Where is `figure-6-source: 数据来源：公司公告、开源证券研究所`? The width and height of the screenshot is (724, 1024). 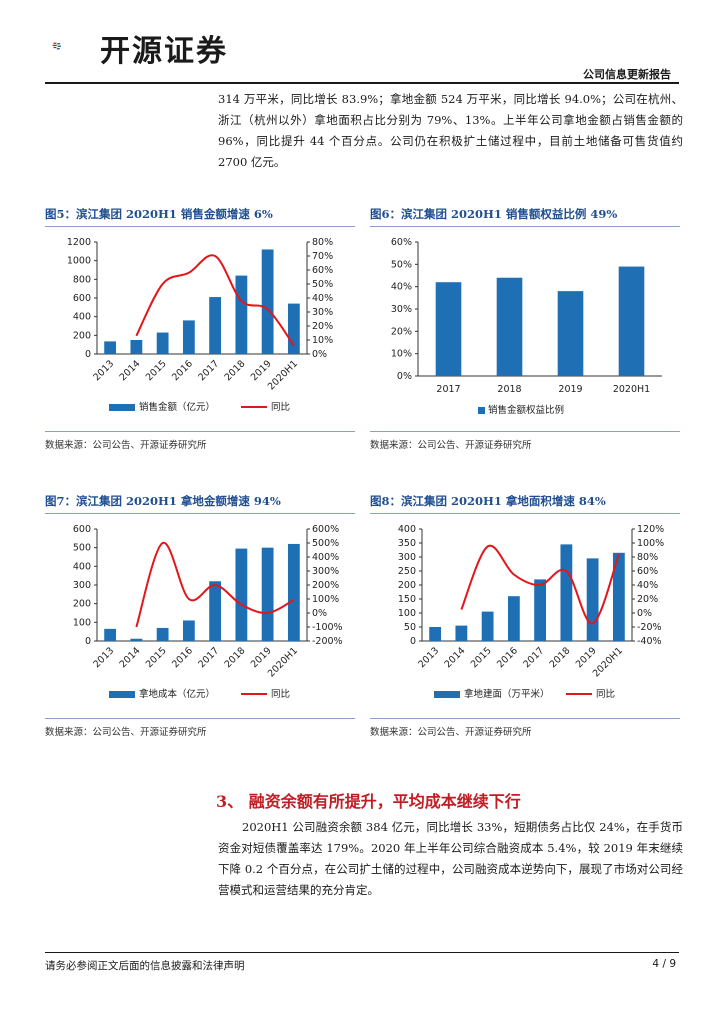 figure-6-source: 数据来源：公司公告、开源证券研究所 is located at coordinates (451, 445).